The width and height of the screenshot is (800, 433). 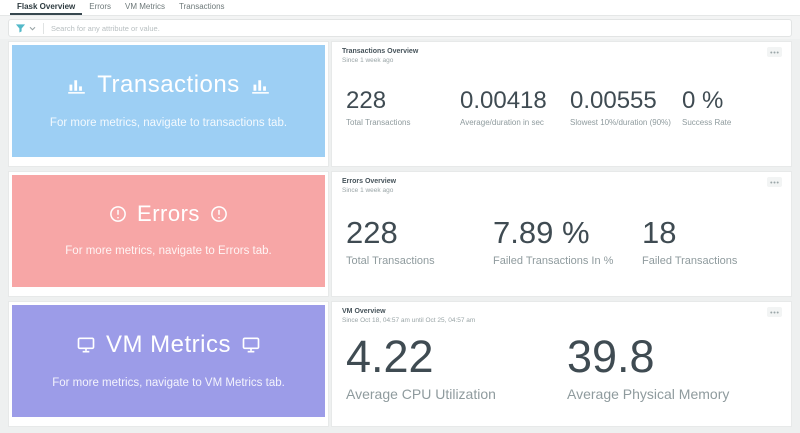 What do you see at coordinates (20, 28) in the screenshot?
I see `funnel-icon` at bounding box center [20, 28].